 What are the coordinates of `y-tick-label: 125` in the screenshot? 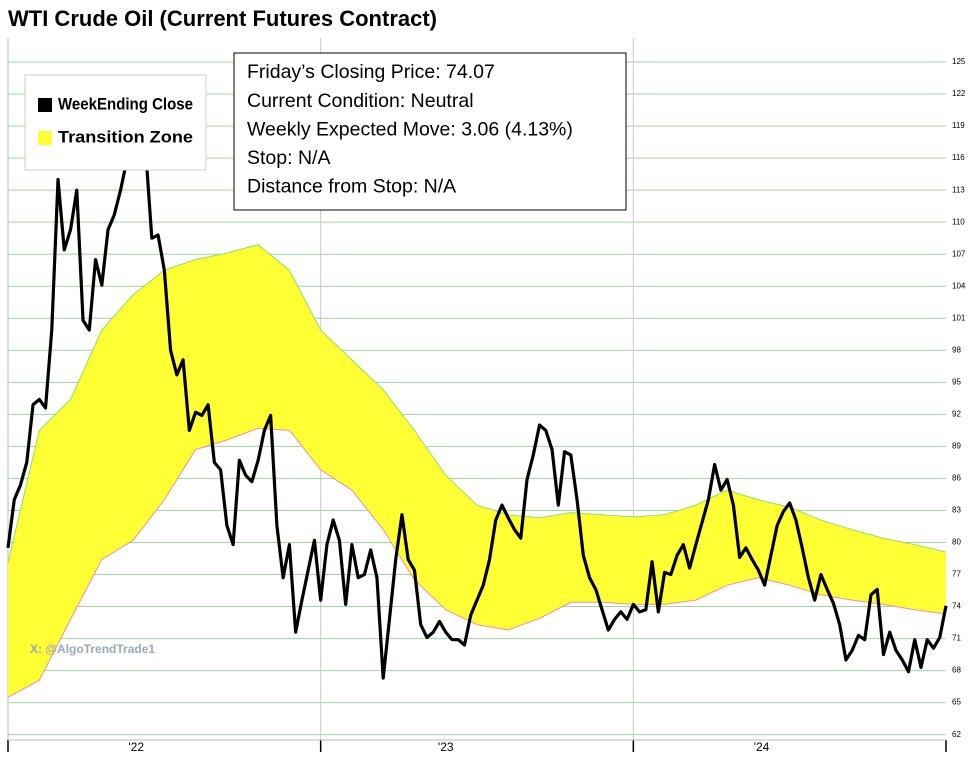 It's located at (959, 61).